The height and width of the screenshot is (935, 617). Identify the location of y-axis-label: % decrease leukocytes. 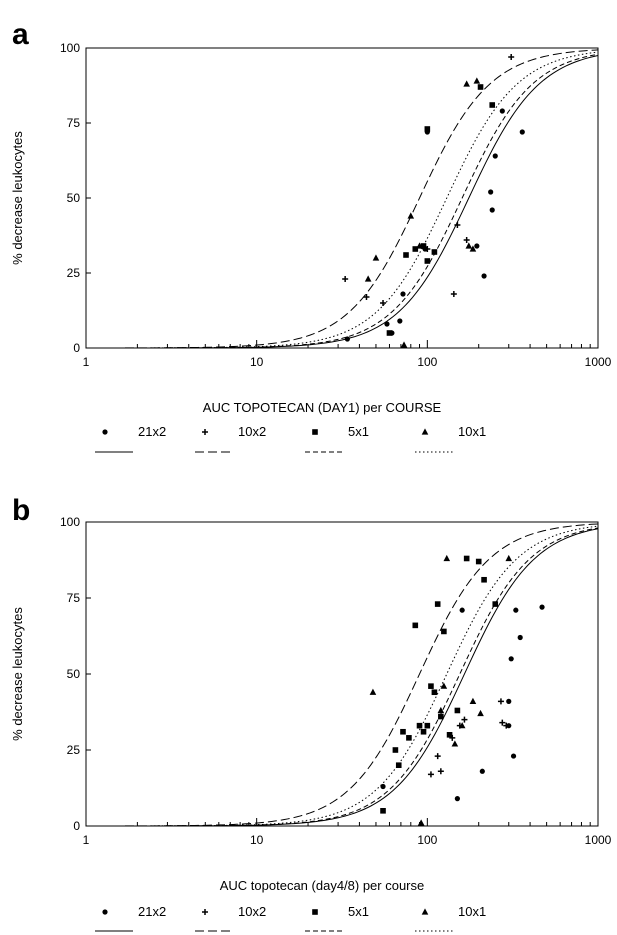
(17, 674).